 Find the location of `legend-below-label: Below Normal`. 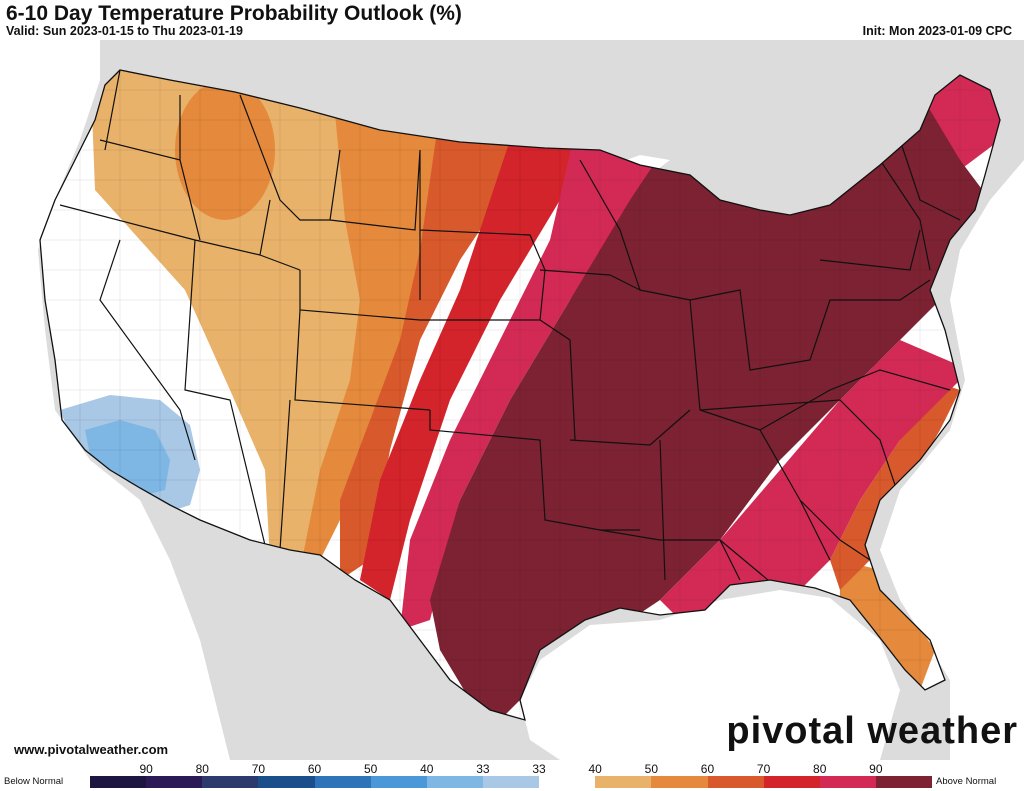

legend-below-label: Below Normal is located at coordinates (34, 781).